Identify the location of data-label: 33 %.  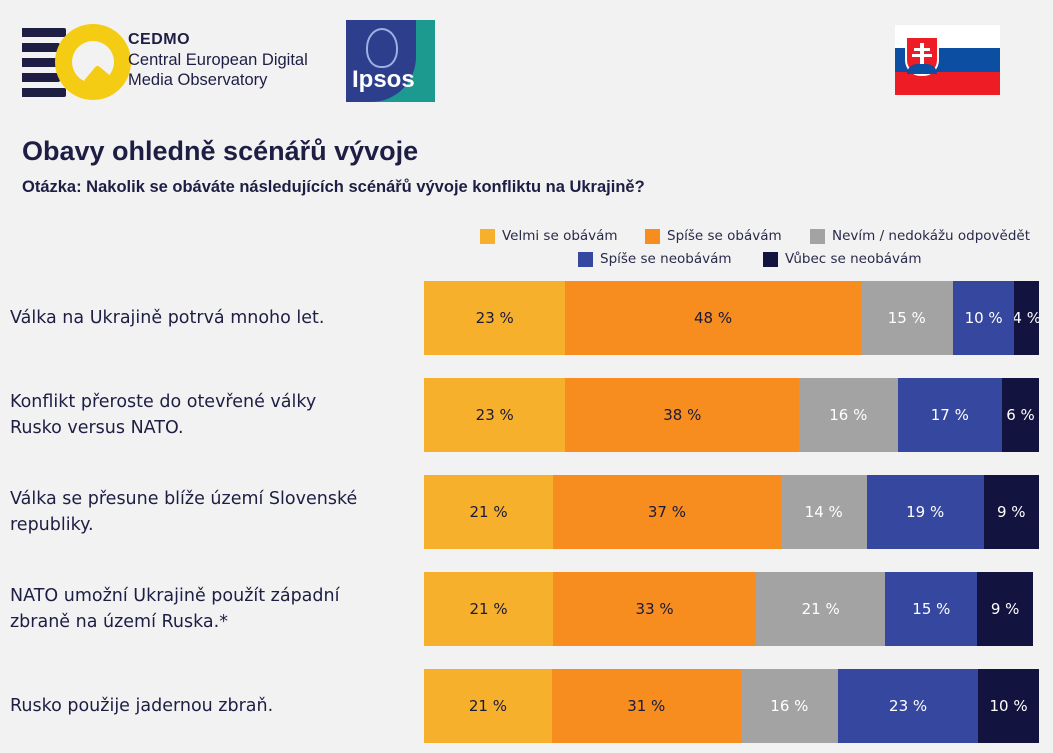
(654, 609).